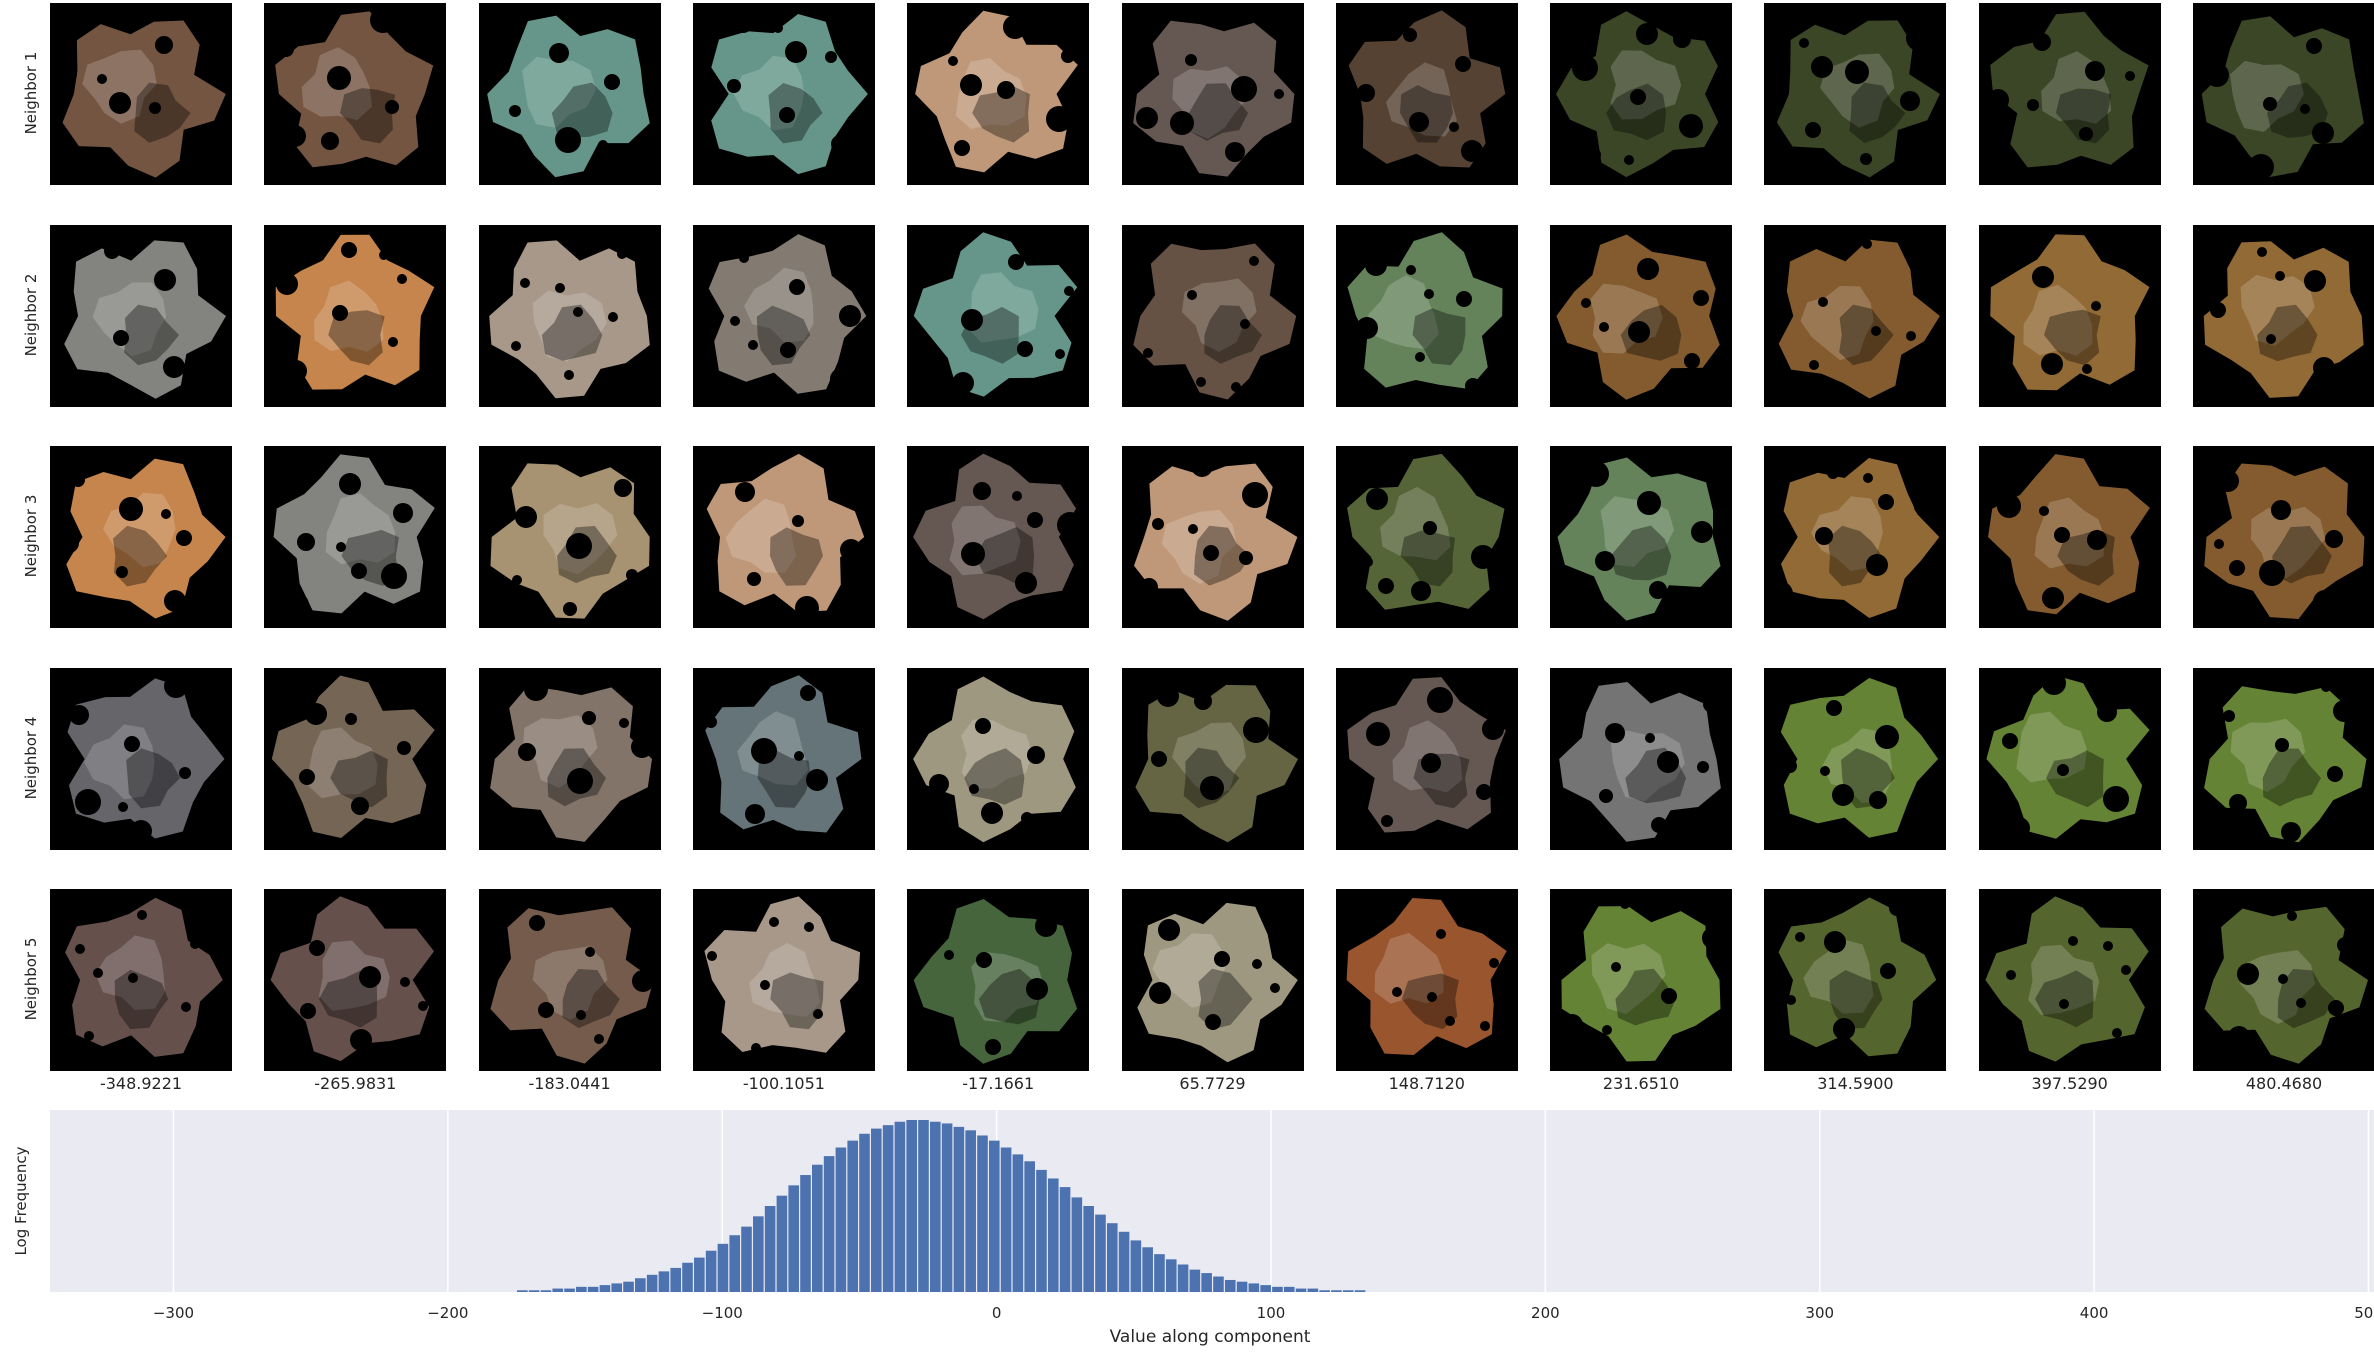  Describe the element at coordinates (998, 1083) in the screenshot. I see `column-value-label: -17.1661` at that location.